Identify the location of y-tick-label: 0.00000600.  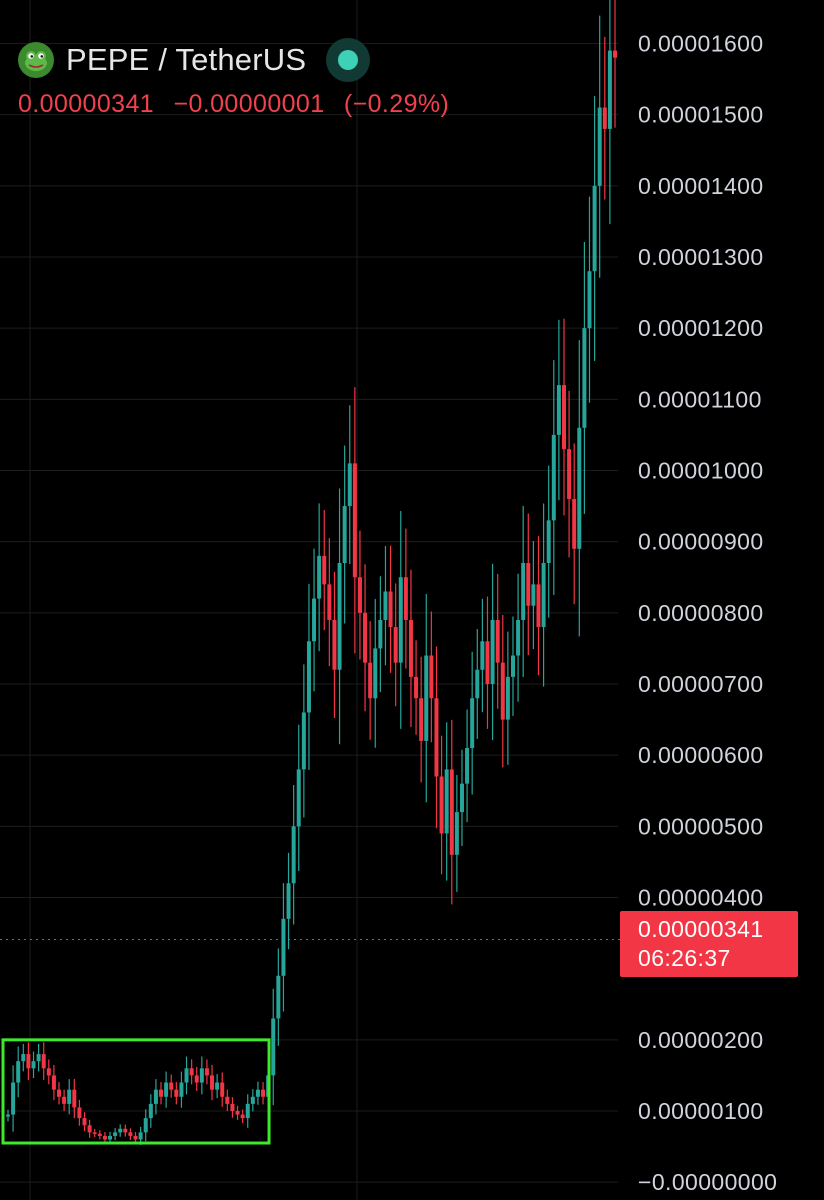
(701, 755).